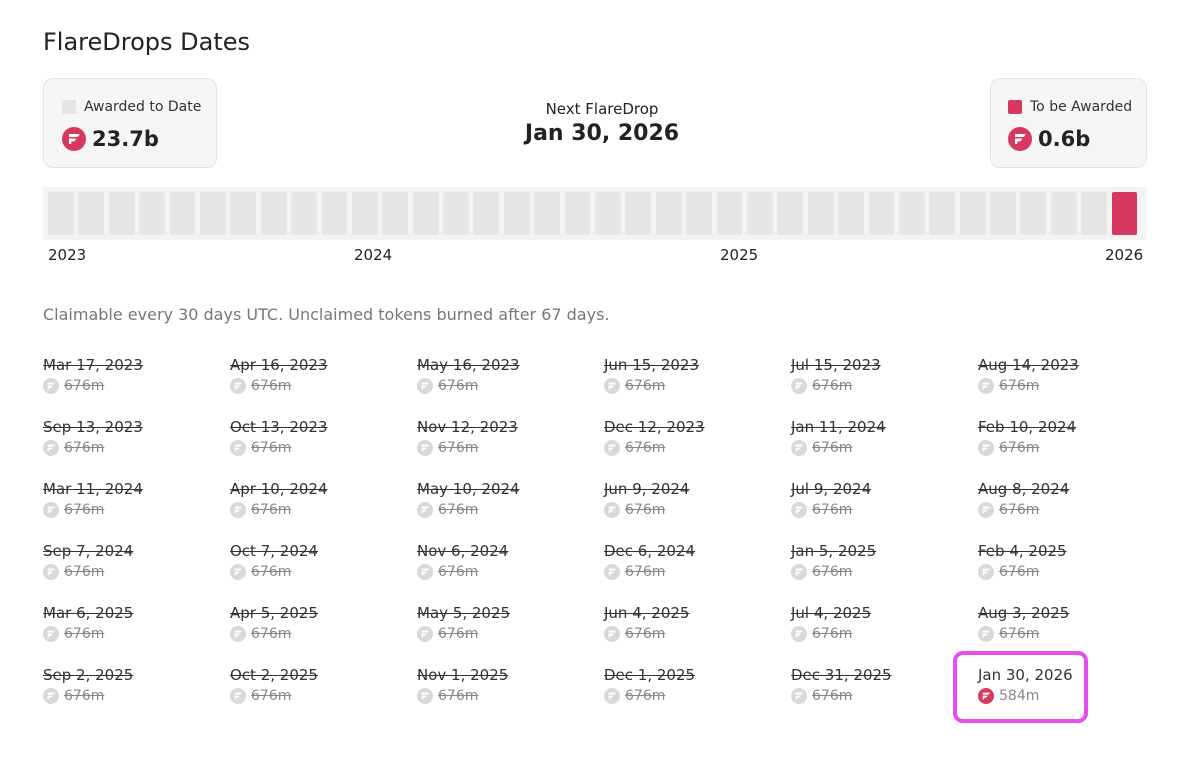  I want to click on drop-item: Aug 3, 2025 676m, so click(1068, 623).